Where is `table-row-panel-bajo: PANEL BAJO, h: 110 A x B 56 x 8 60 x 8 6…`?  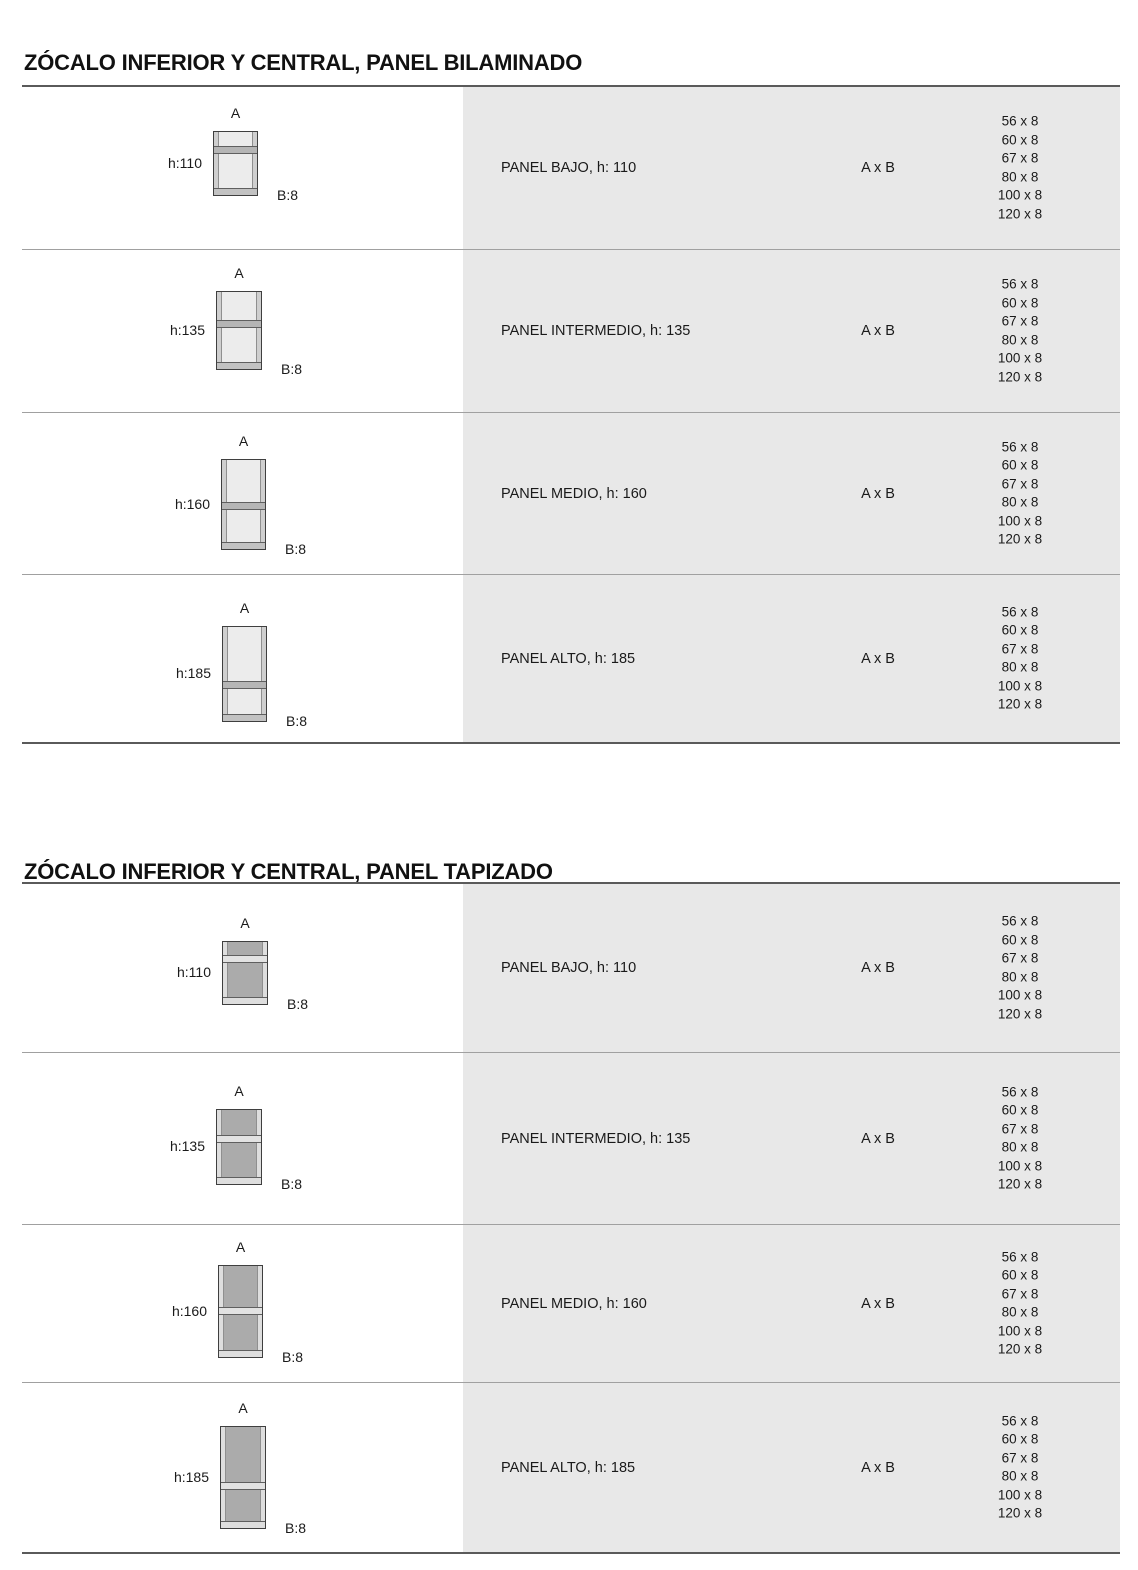
table-row-panel-bajo: PANEL BAJO, h: 110 A x B 56 x 8 60 x 8 6… is located at coordinates (571, 968).